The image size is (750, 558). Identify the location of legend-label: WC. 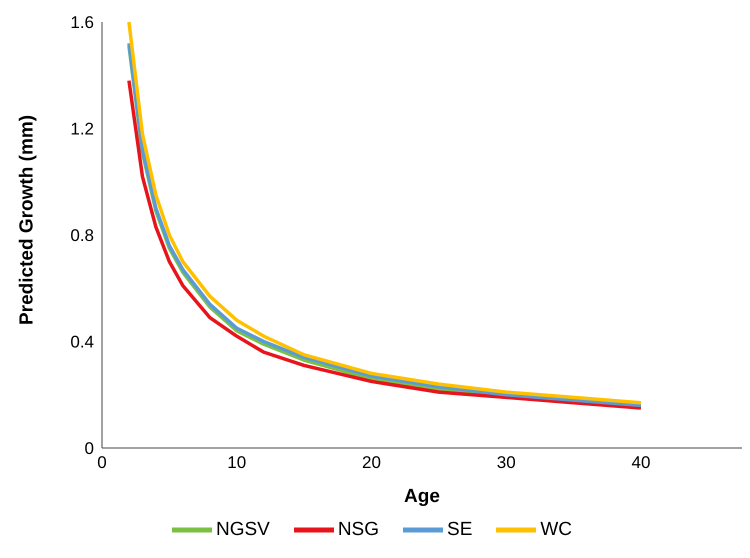
(556, 529).